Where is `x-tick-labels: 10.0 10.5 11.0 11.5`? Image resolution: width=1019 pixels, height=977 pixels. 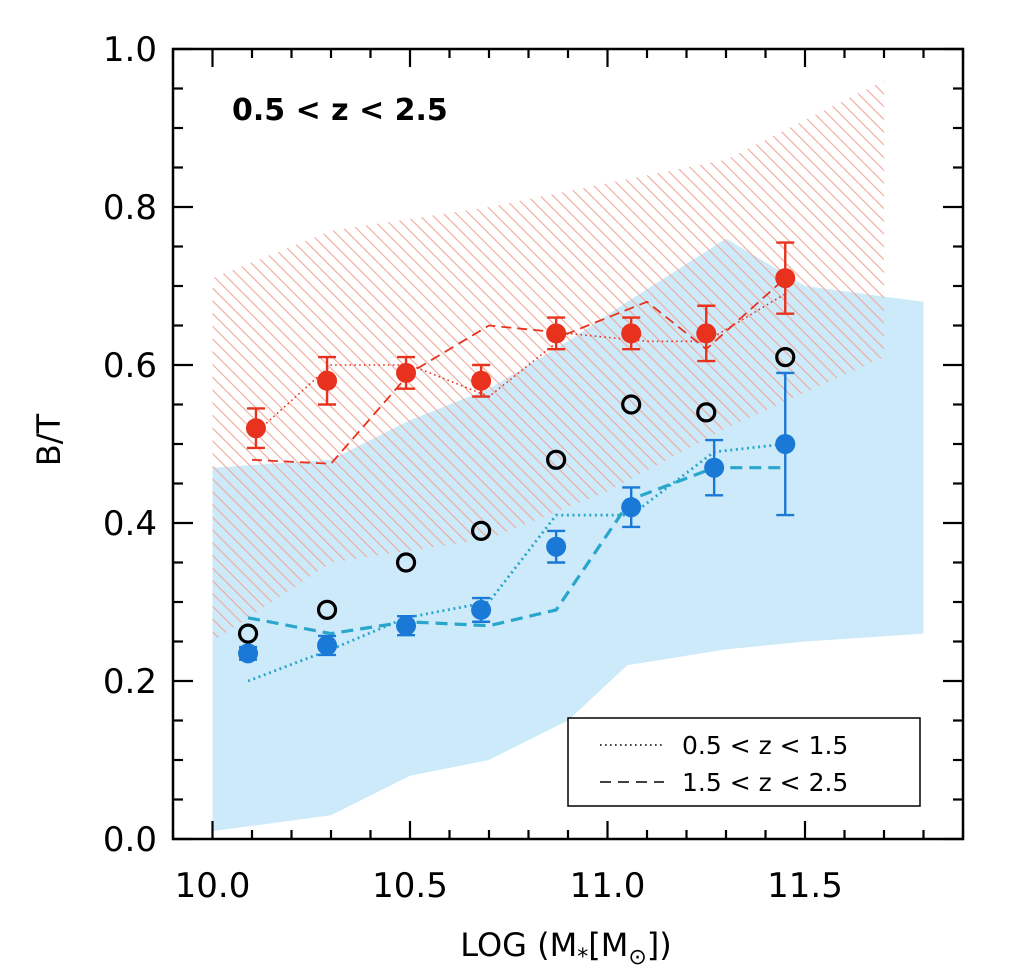 x-tick-labels: 10.0 10.5 11.0 11.5 is located at coordinates (509, 886).